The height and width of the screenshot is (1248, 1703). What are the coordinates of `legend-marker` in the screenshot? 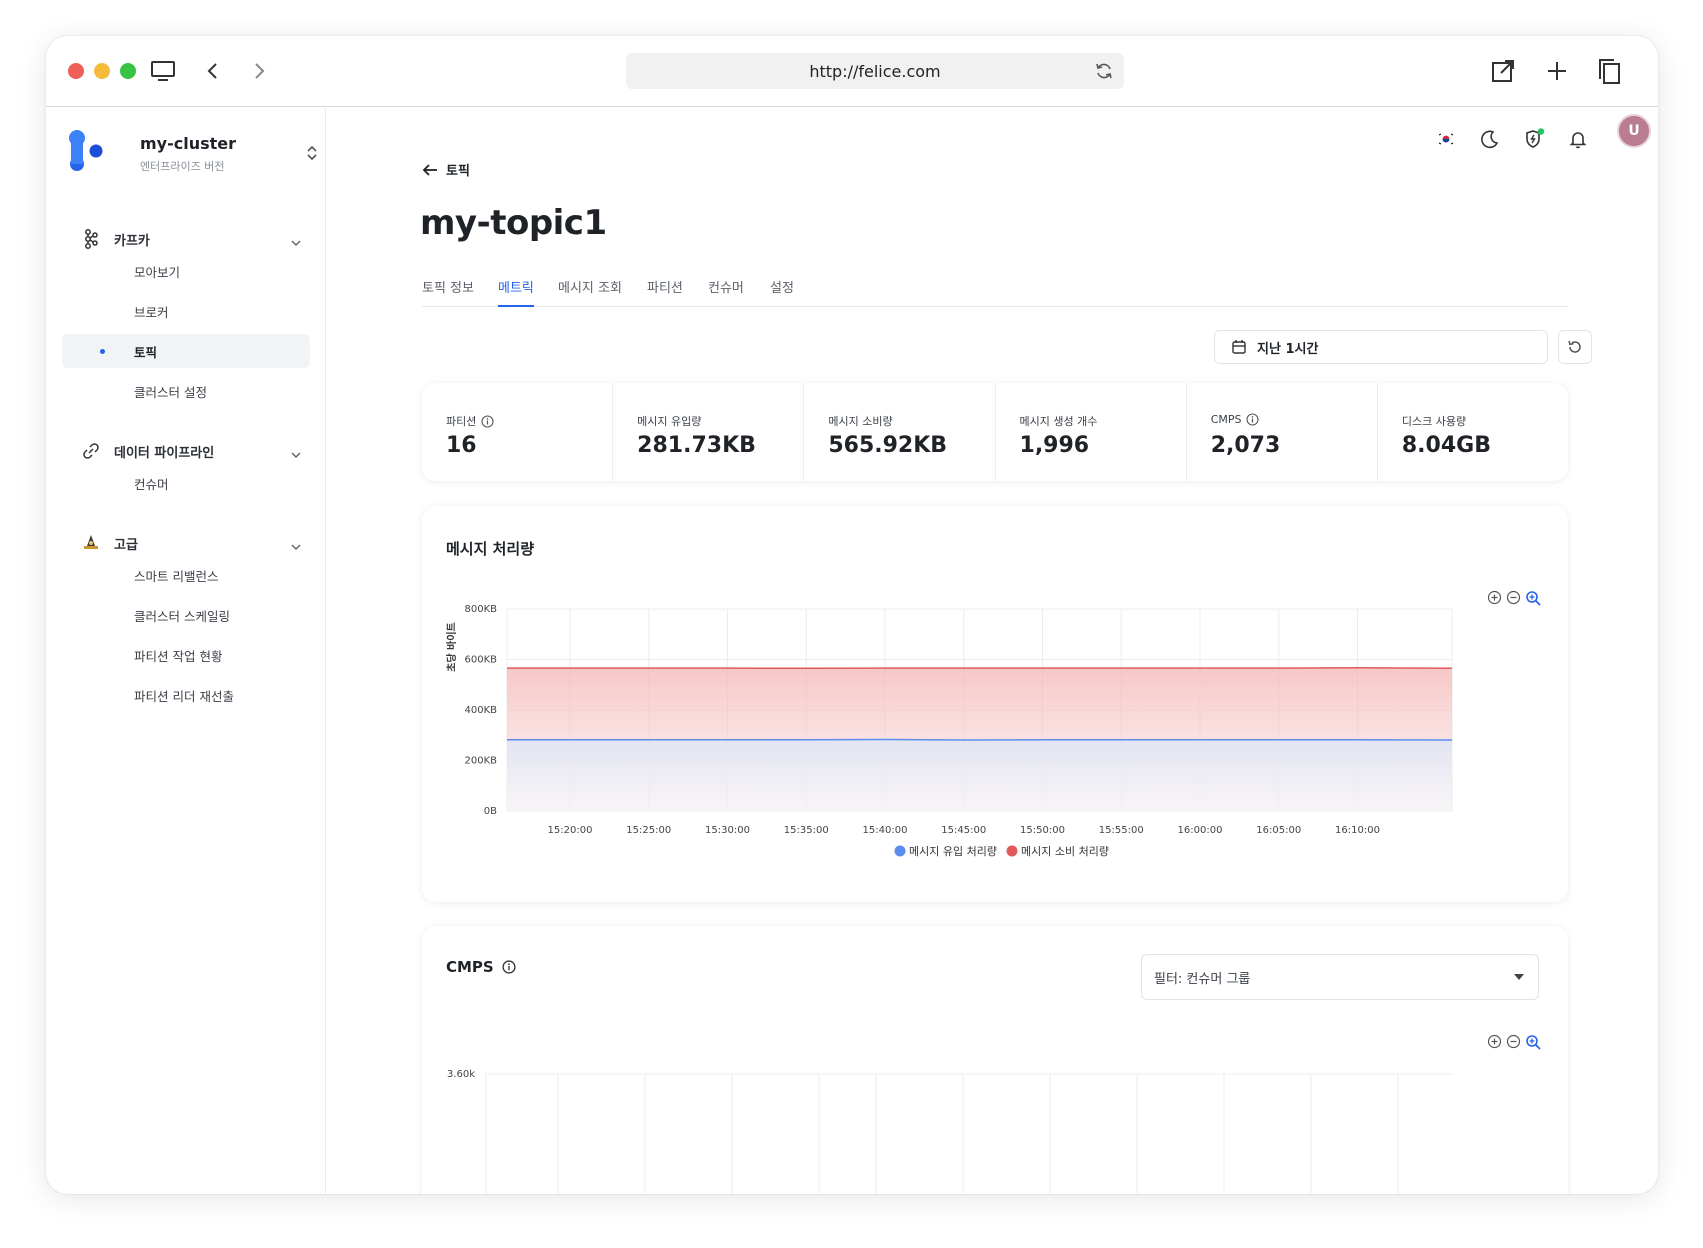 It's located at (900, 851).